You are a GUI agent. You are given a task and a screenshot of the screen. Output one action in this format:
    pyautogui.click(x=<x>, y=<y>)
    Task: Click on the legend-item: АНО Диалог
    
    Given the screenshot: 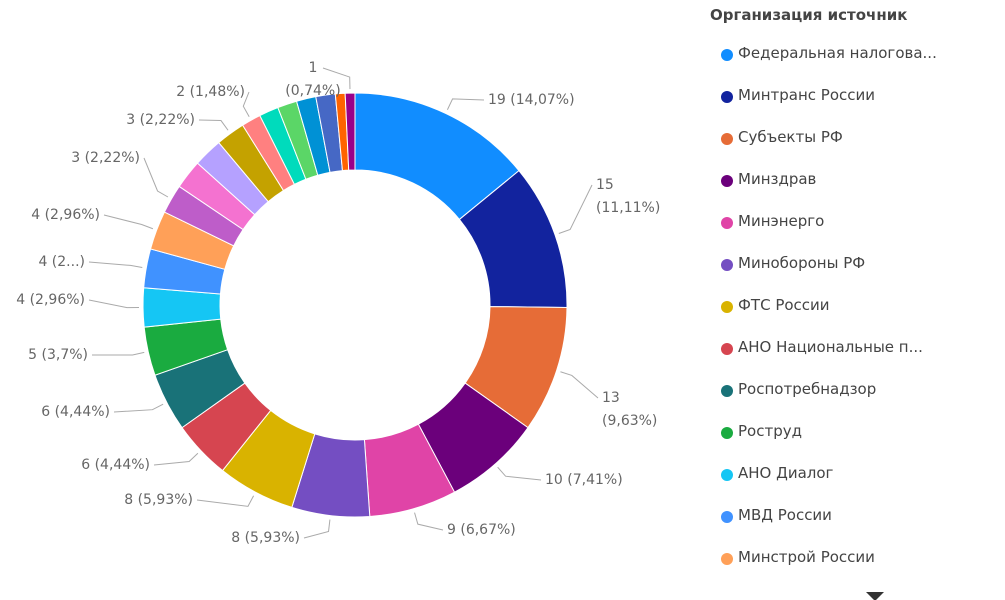 What is the action you would take?
    pyautogui.click(x=786, y=473)
    